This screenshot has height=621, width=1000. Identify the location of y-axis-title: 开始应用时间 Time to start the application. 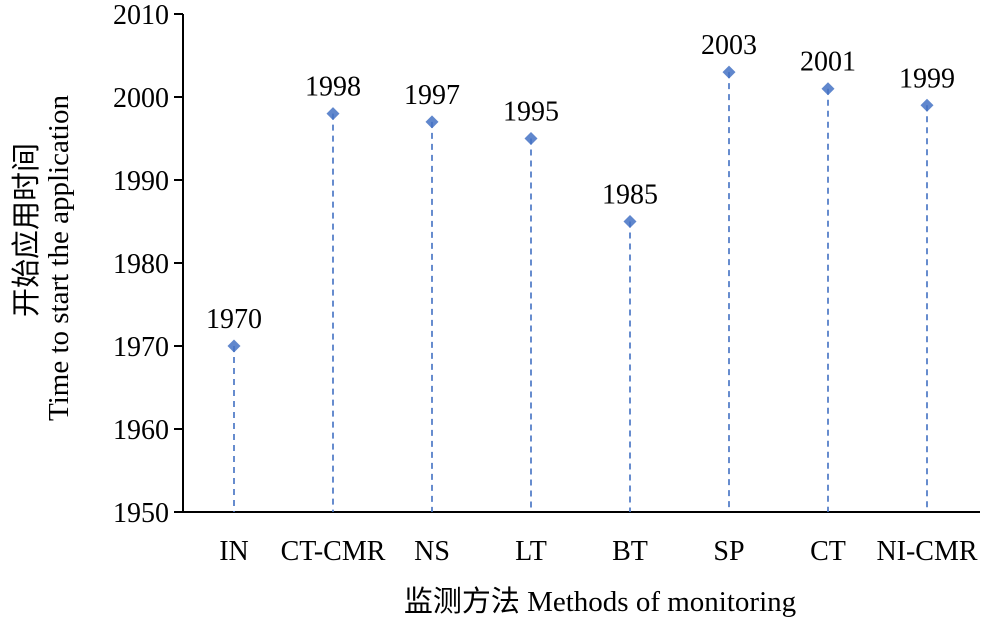
(42, 258).